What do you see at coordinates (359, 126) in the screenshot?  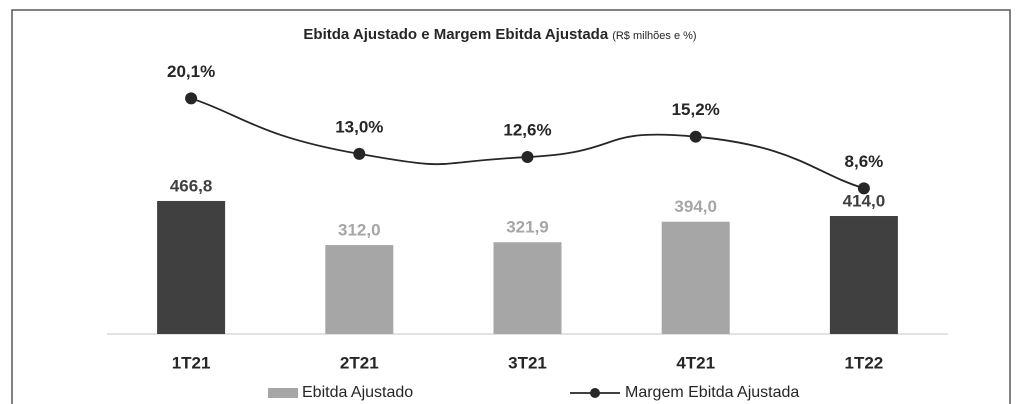 I see `data-label: 13,0%` at bounding box center [359, 126].